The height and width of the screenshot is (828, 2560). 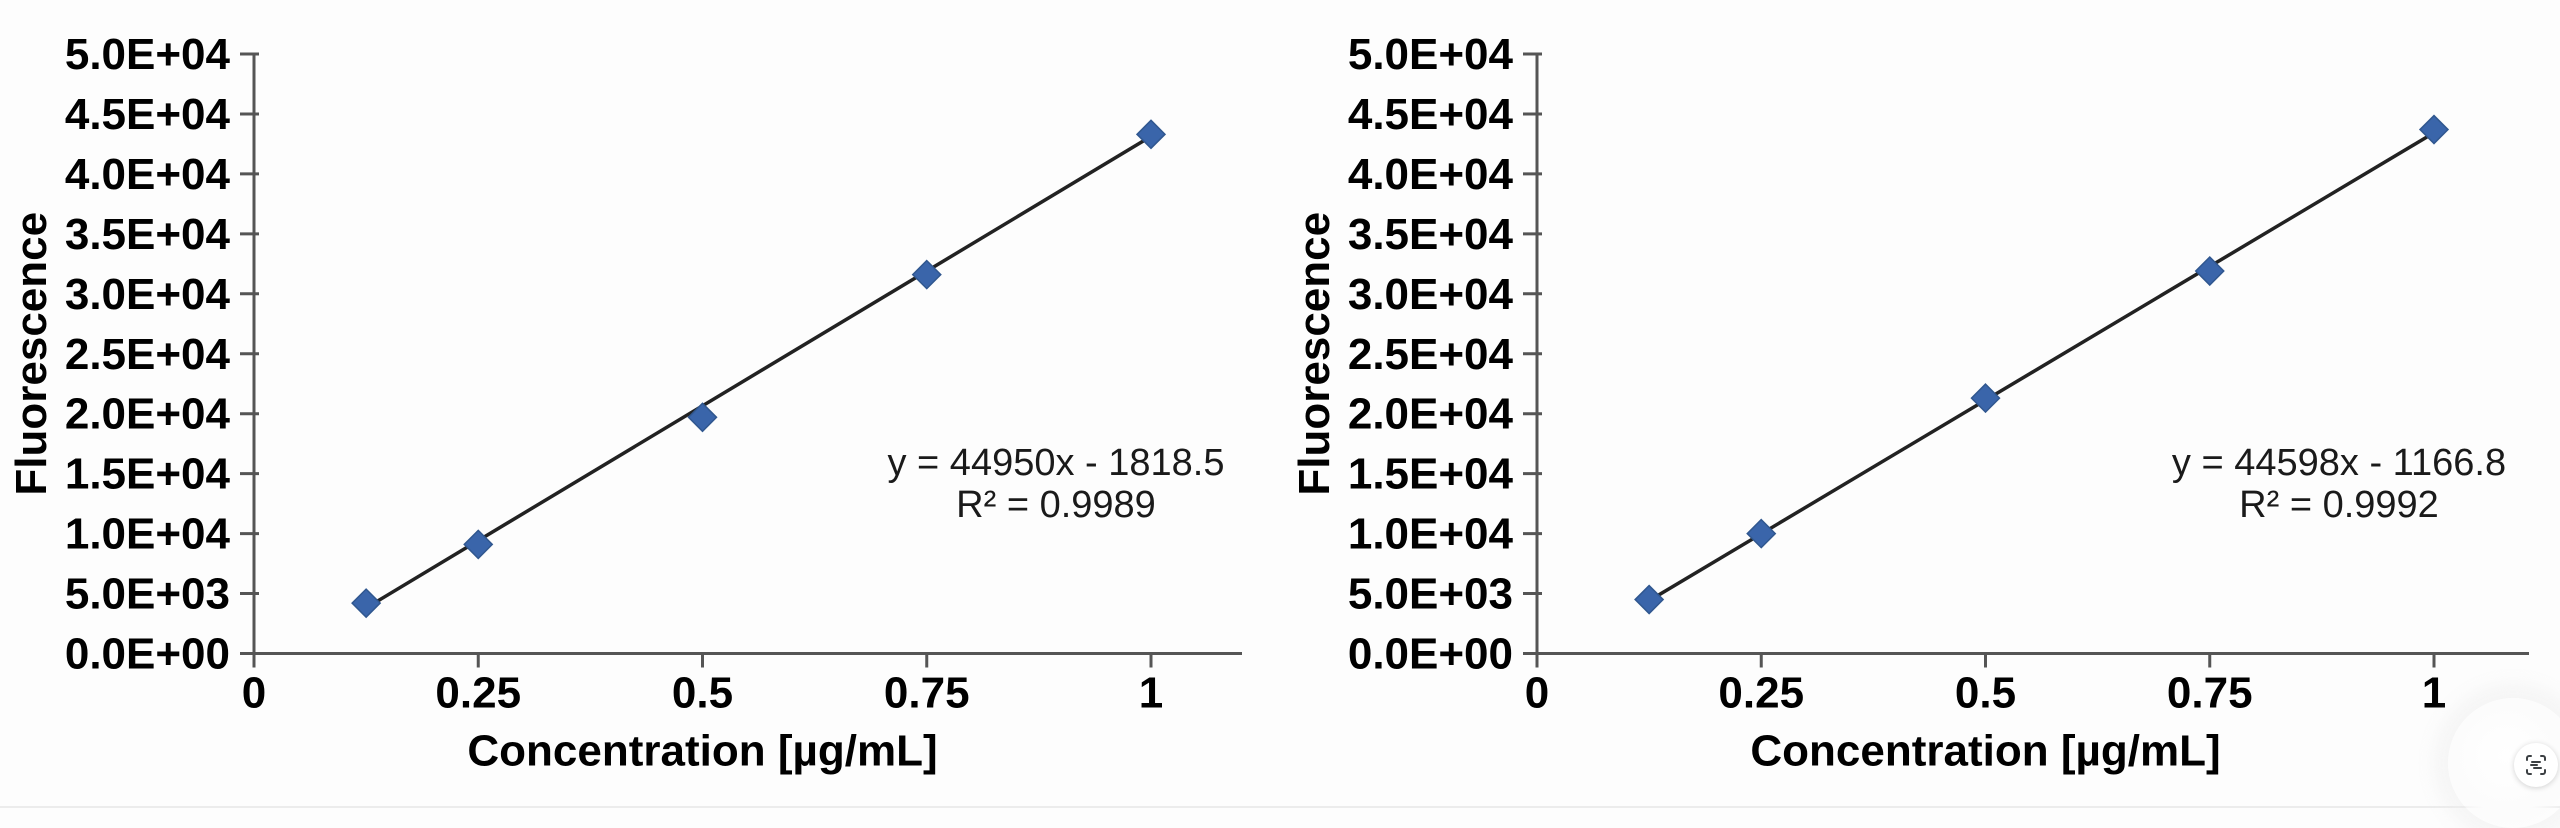 I want to click on y-tick-label-right: 3.5E+04, so click(x=1431, y=234).